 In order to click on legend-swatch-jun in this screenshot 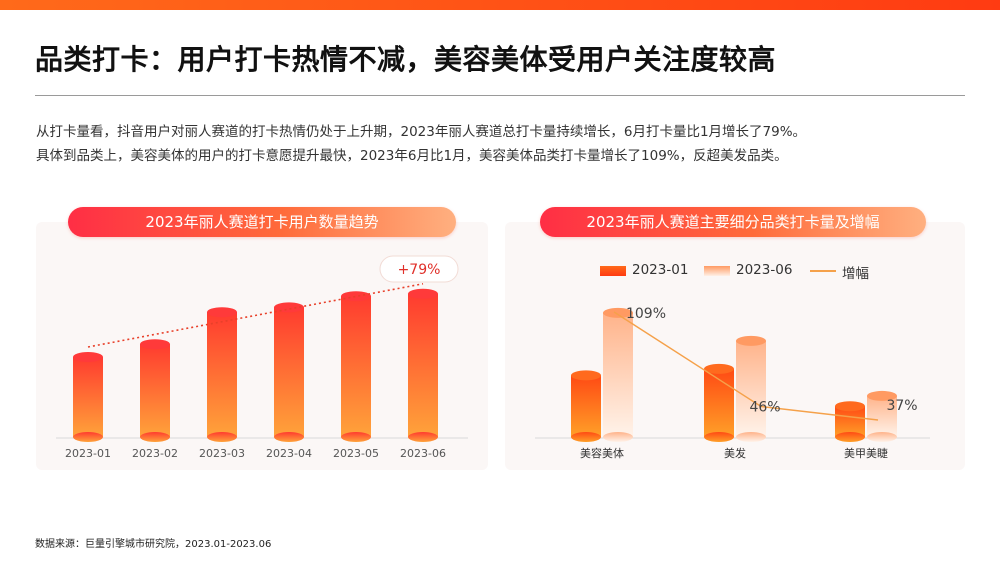, I will do `click(717, 271)`.